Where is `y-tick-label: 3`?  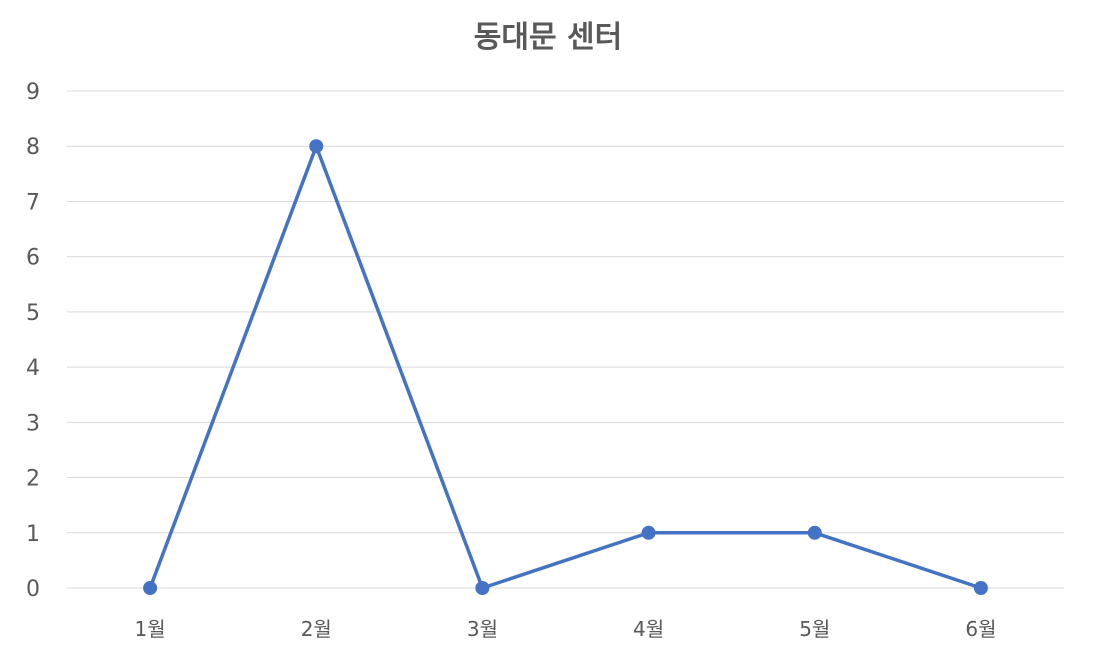
y-tick-label: 3 is located at coordinates (33, 423).